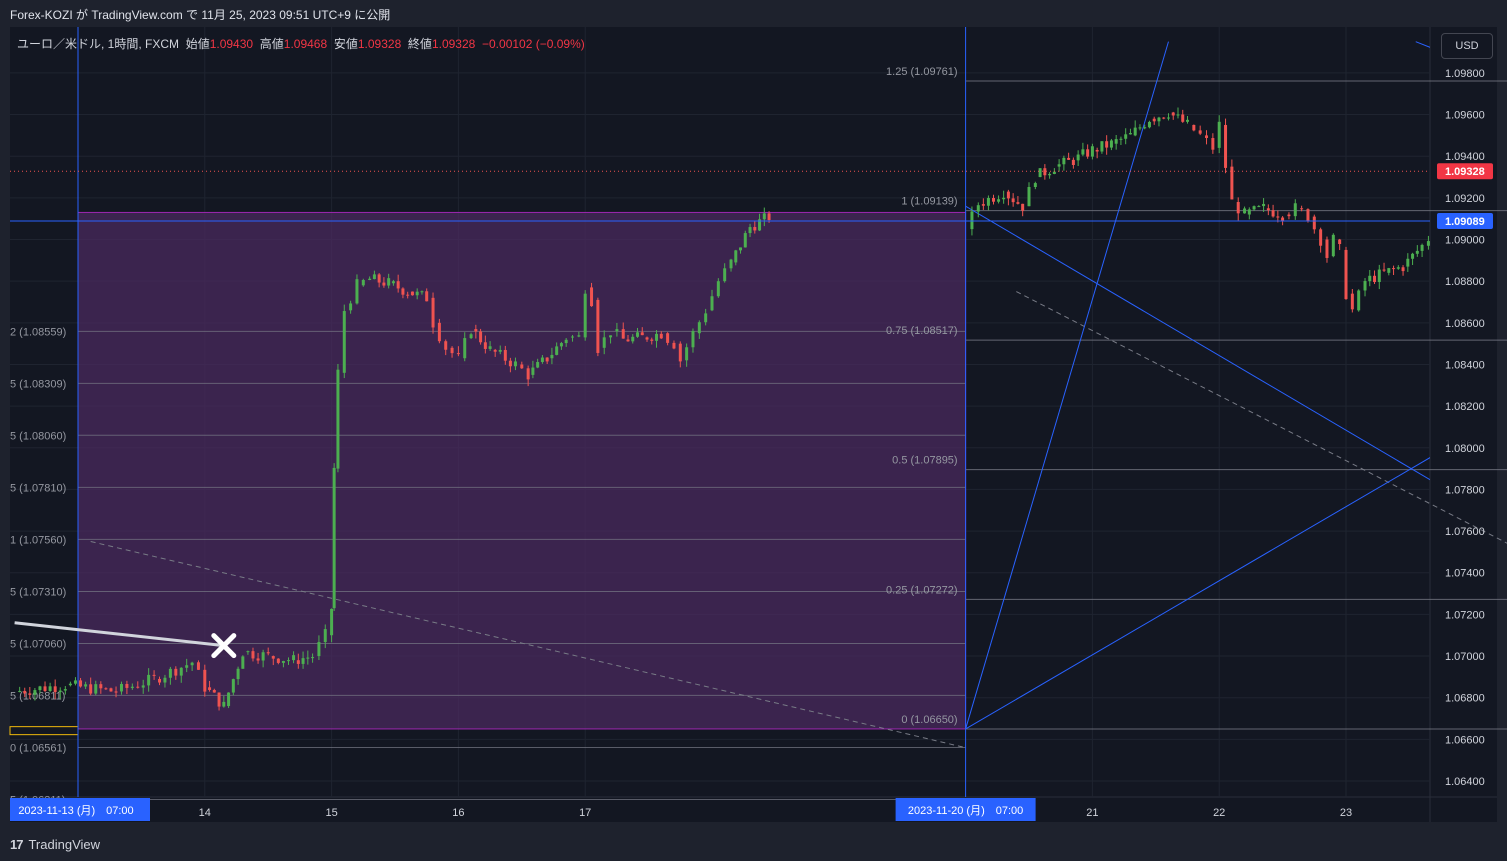  Describe the element at coordinates (1467, 46) in the screenshot. I see `currency-button: USD` at that location.